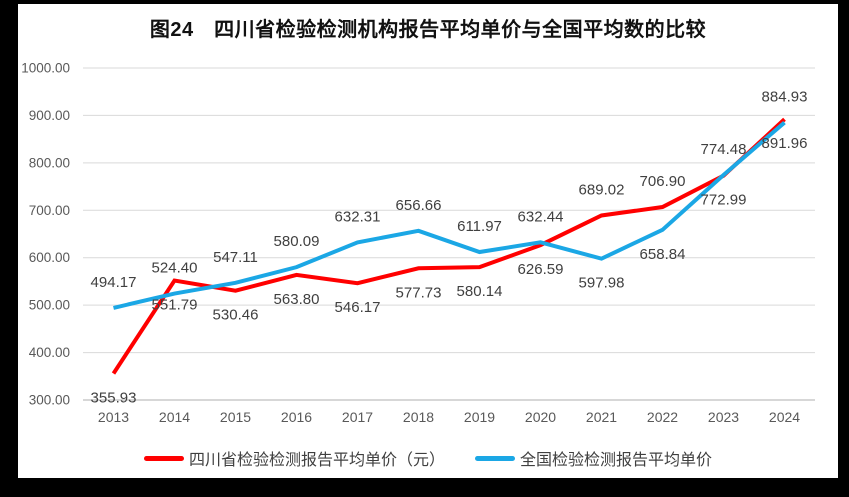 This screenshot has width=849, height=497. I want to click on x-tick-label: 2020, so click(540, 417).